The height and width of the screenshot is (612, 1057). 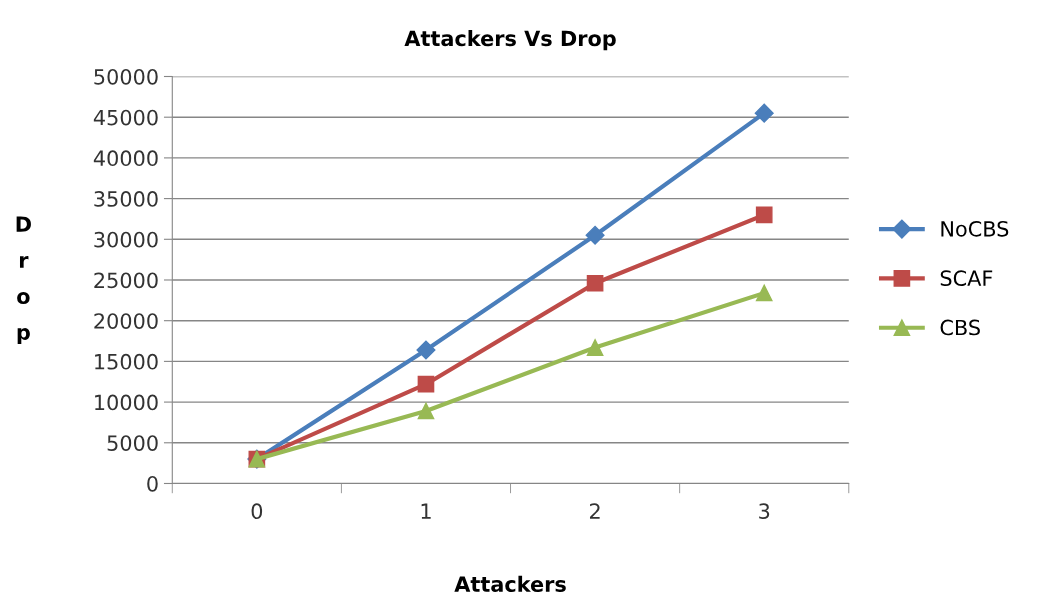 I want to click on legend-label: SCAF, so click(x=966, y=278).